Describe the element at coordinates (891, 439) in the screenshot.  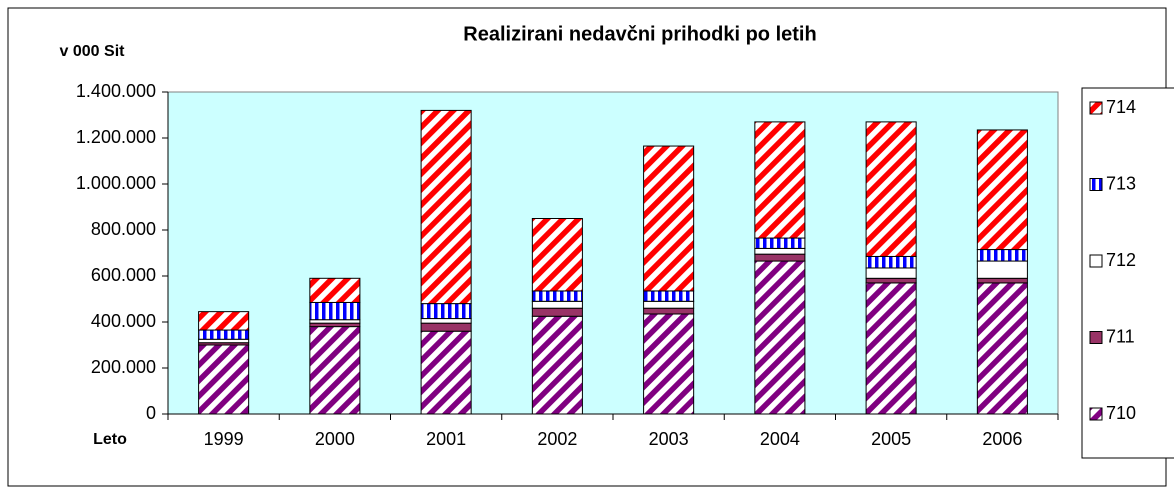
I see `x-tick-label: 2005` at that location.